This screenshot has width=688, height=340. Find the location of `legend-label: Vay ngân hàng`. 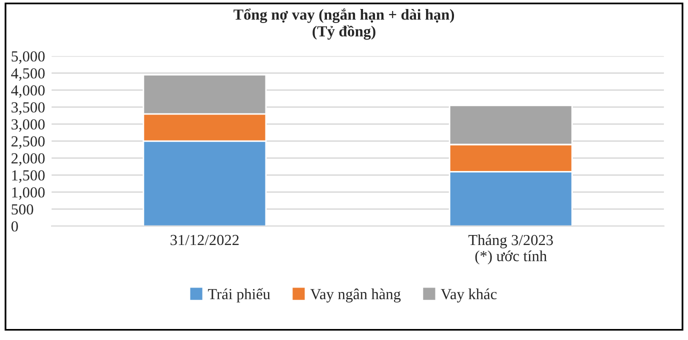

legend-label: Vay ngân hàng is located at coordinates (355, 295).